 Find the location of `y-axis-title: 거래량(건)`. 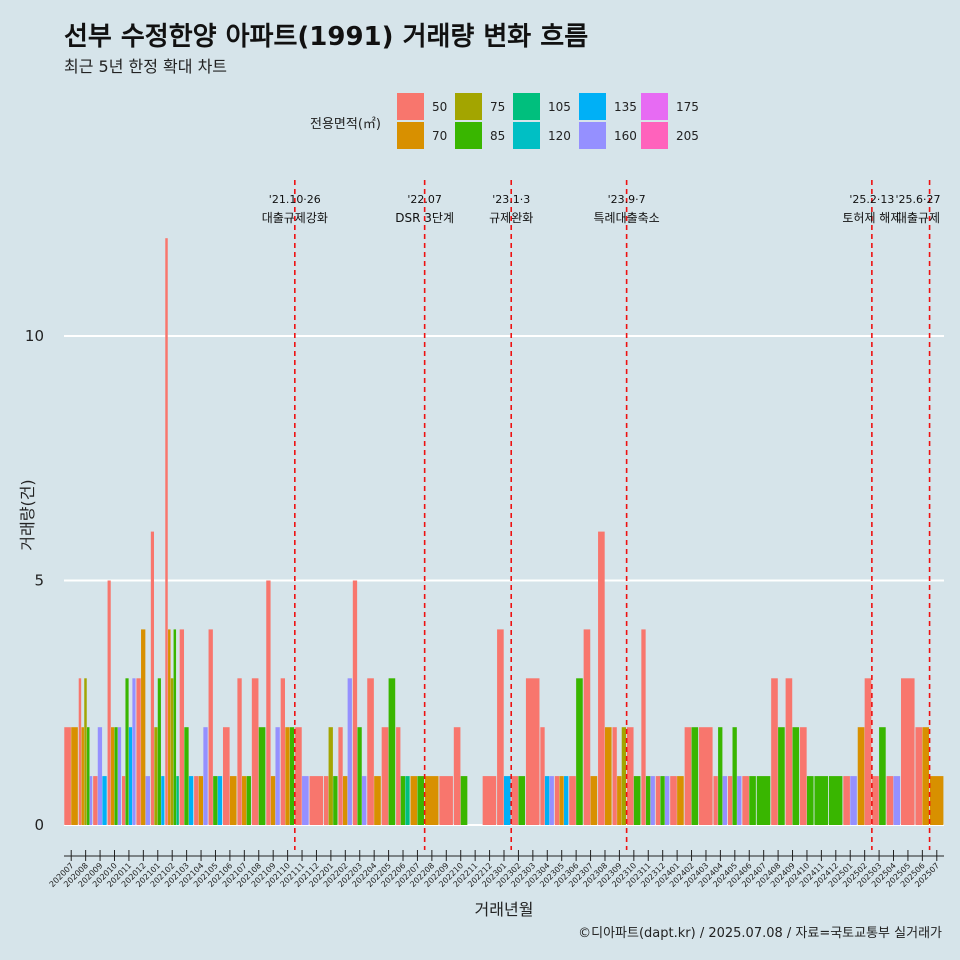

y-axis-title: 거래량(건) is located at coordinates (27, 514).